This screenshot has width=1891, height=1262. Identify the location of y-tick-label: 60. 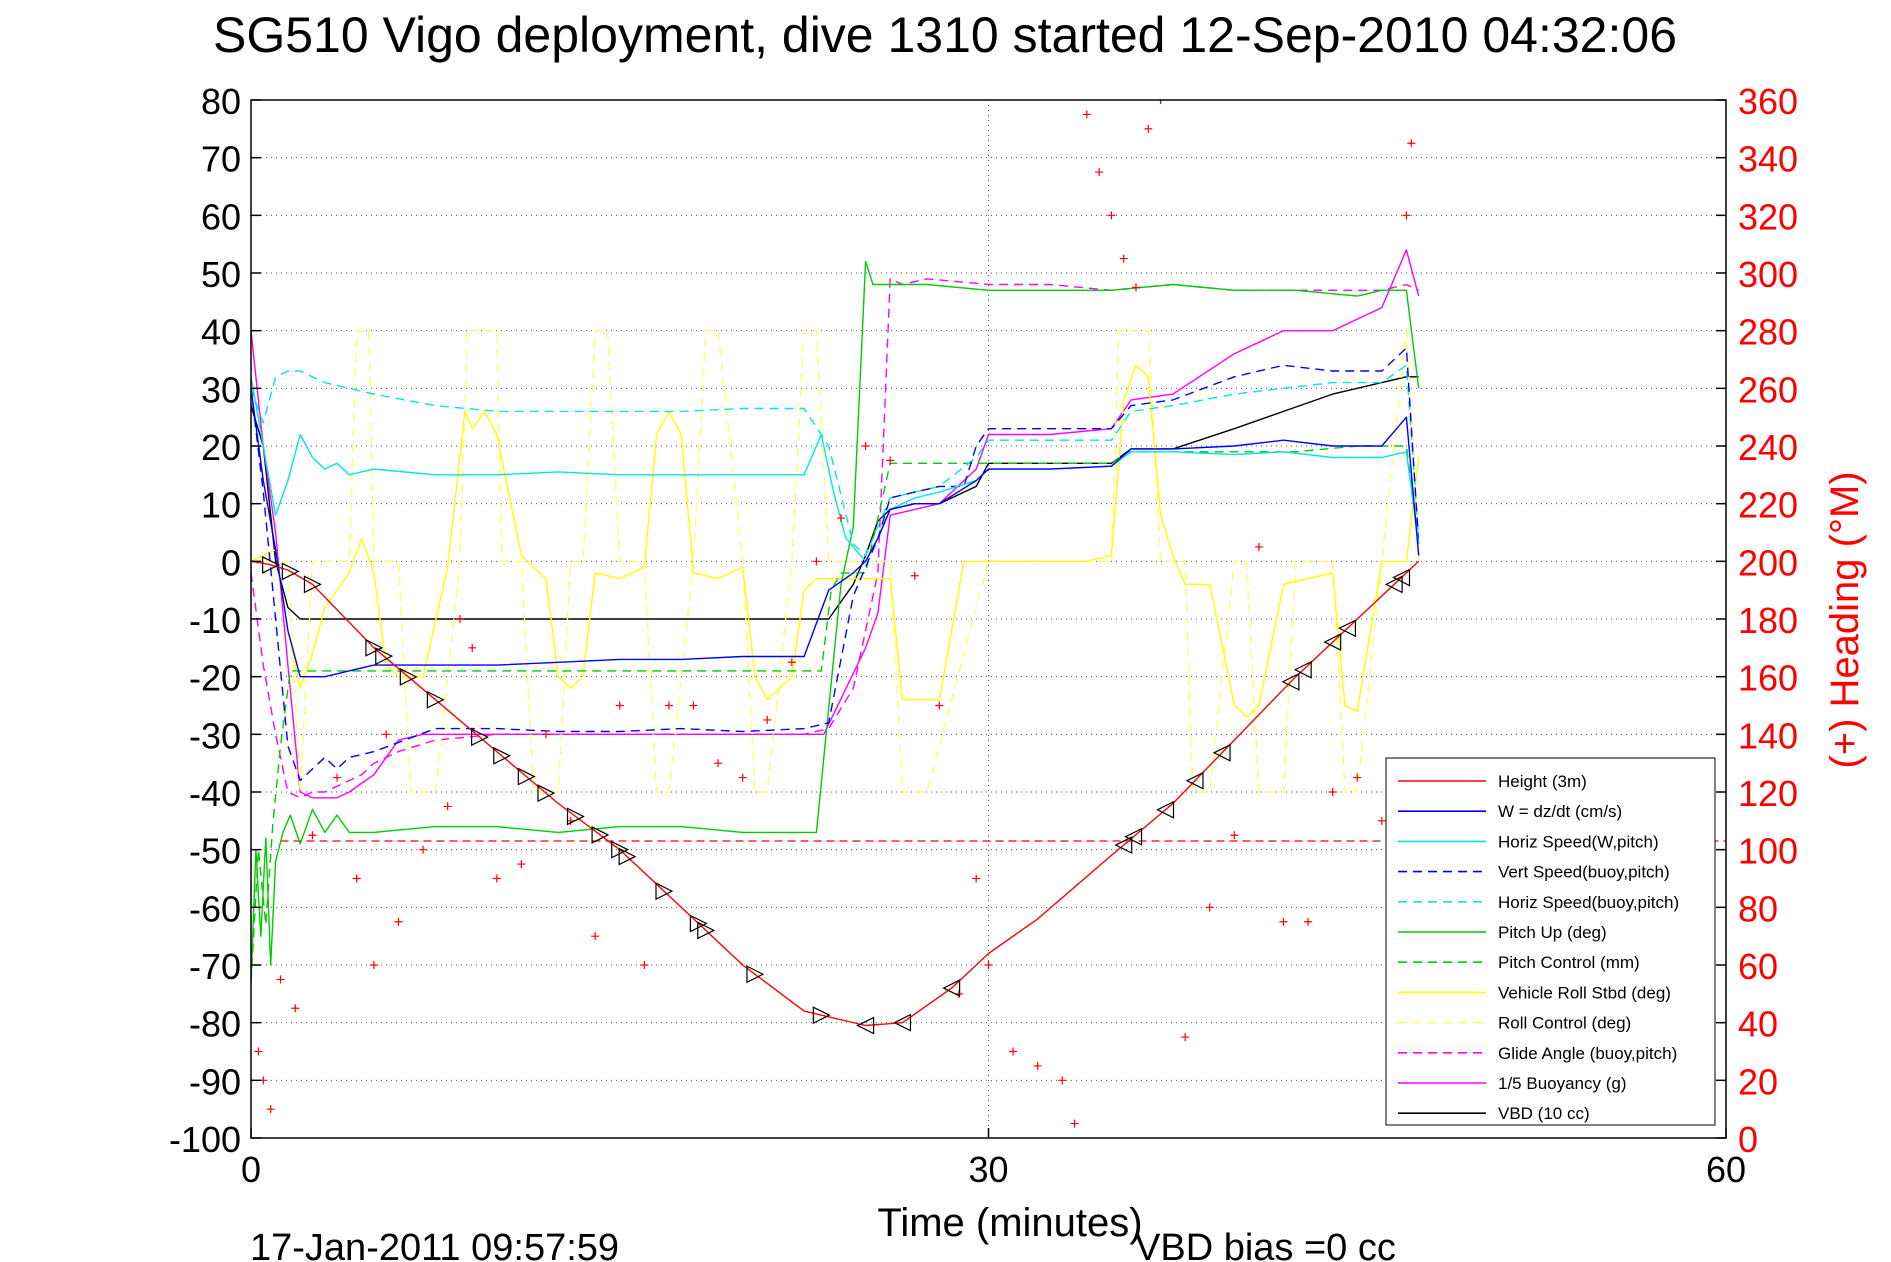
(221, 216).